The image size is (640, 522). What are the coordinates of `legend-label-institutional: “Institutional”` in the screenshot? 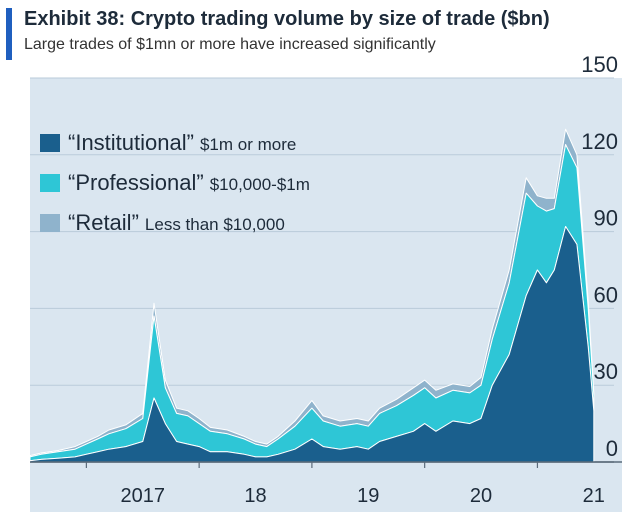 It's located at (131, 142).